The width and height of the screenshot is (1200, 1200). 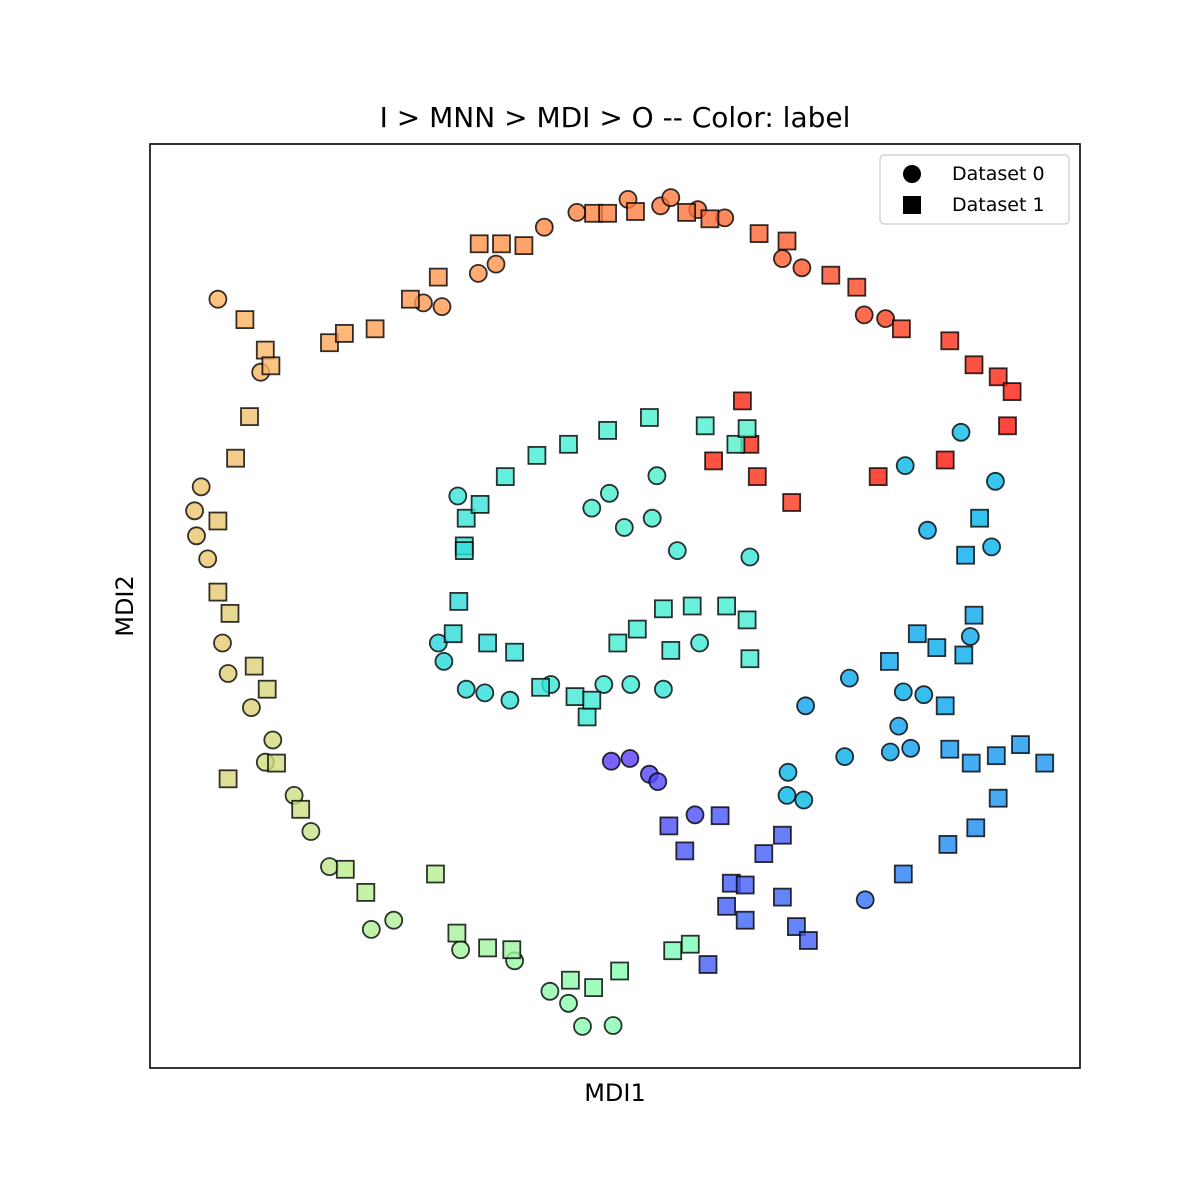 What do you see at coordinates (912, 174) in the screenshot?
I see `legend-circle-marker` at bounding box center [912, 174].